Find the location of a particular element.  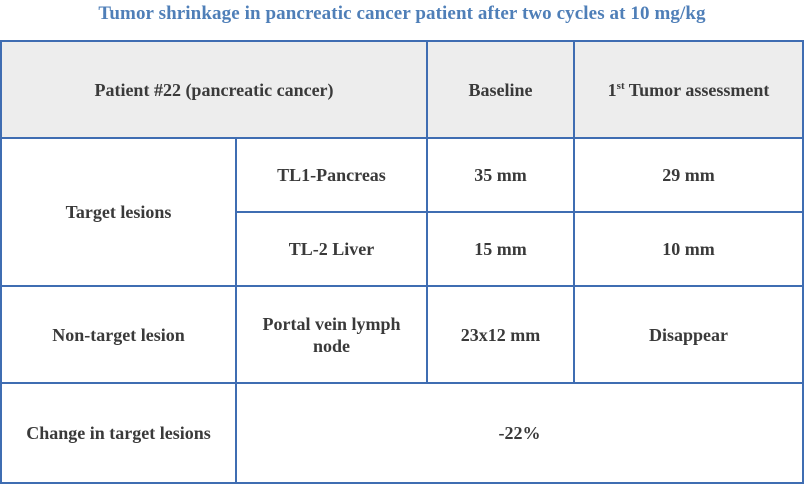

change-label: Change in target lesions is located at coordinates (118, 433).